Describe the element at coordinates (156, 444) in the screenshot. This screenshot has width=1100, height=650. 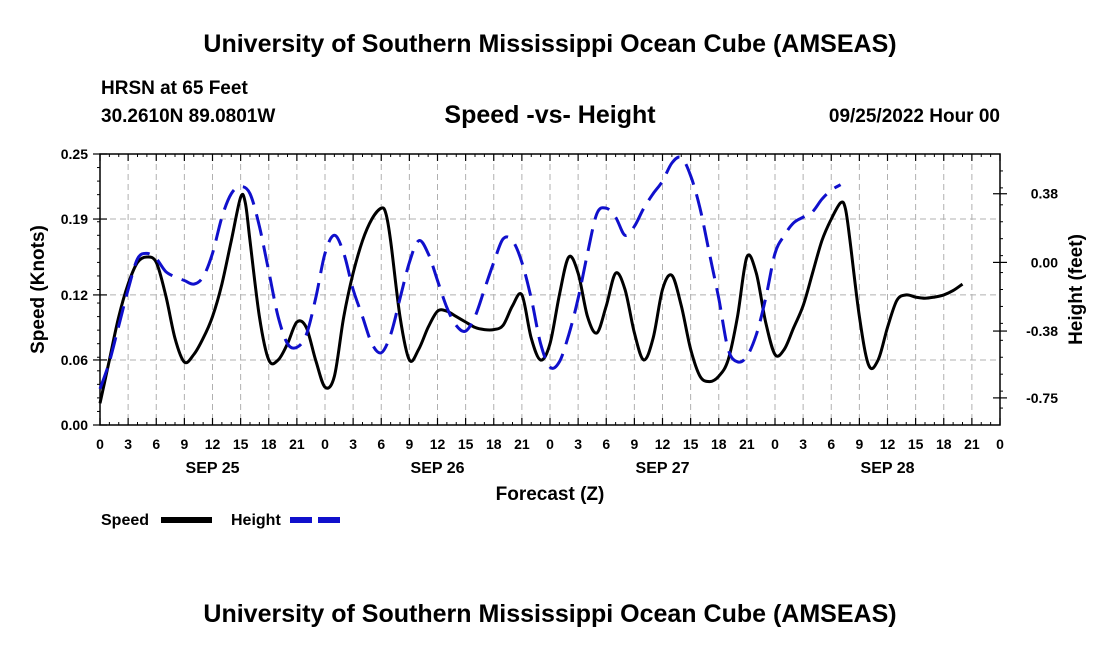
I see `x-tick-label-2: 6` at that location.